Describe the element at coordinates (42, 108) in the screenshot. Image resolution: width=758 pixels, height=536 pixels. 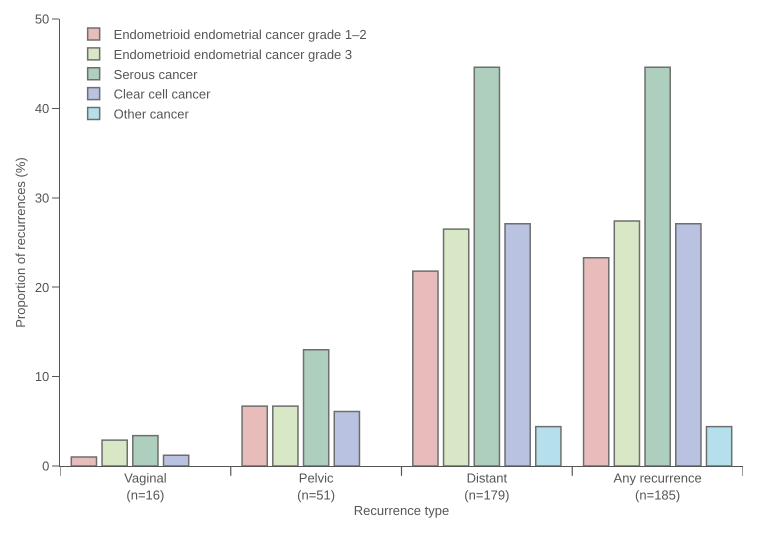
I see `y-tick-label: 40` at that location.